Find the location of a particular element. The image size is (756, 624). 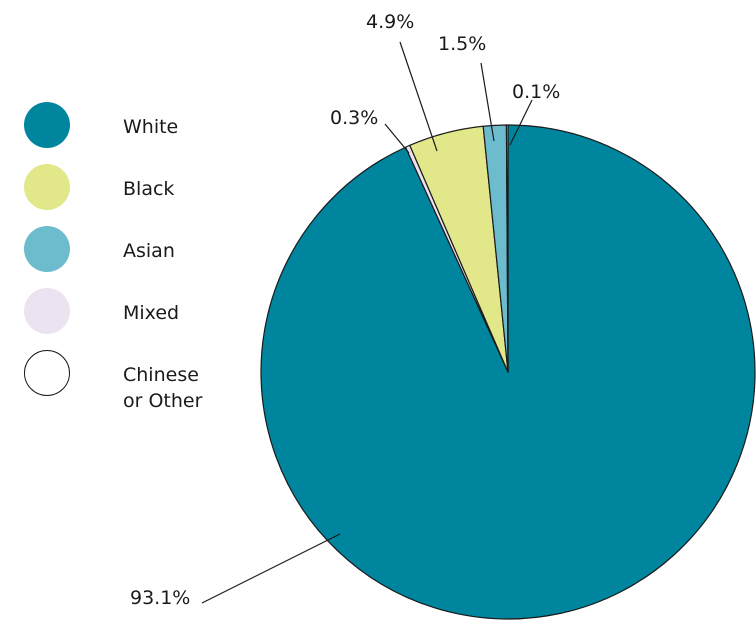

leader-line-black is located at coordinates (418, 96).